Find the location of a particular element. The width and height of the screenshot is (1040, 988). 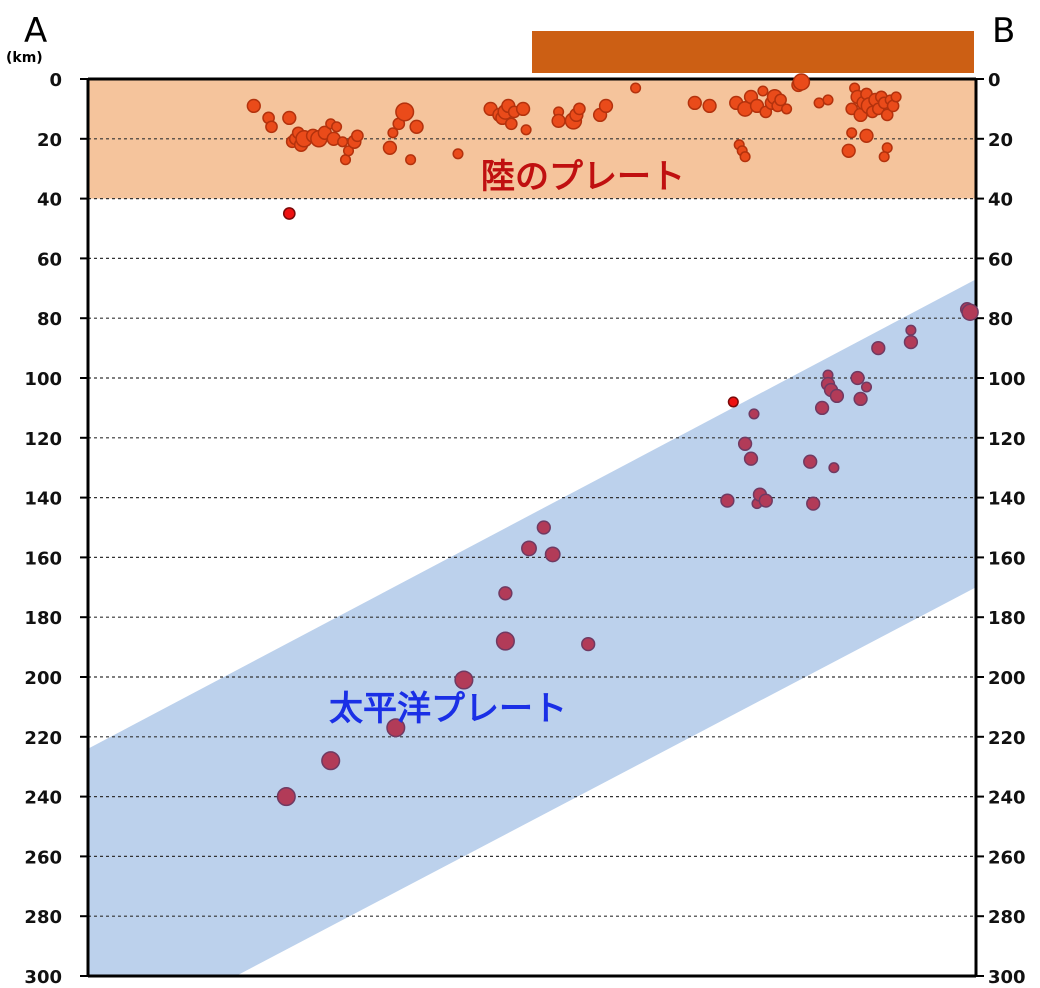

right-tick-label: 260 is located at coordinates (1007, 857).